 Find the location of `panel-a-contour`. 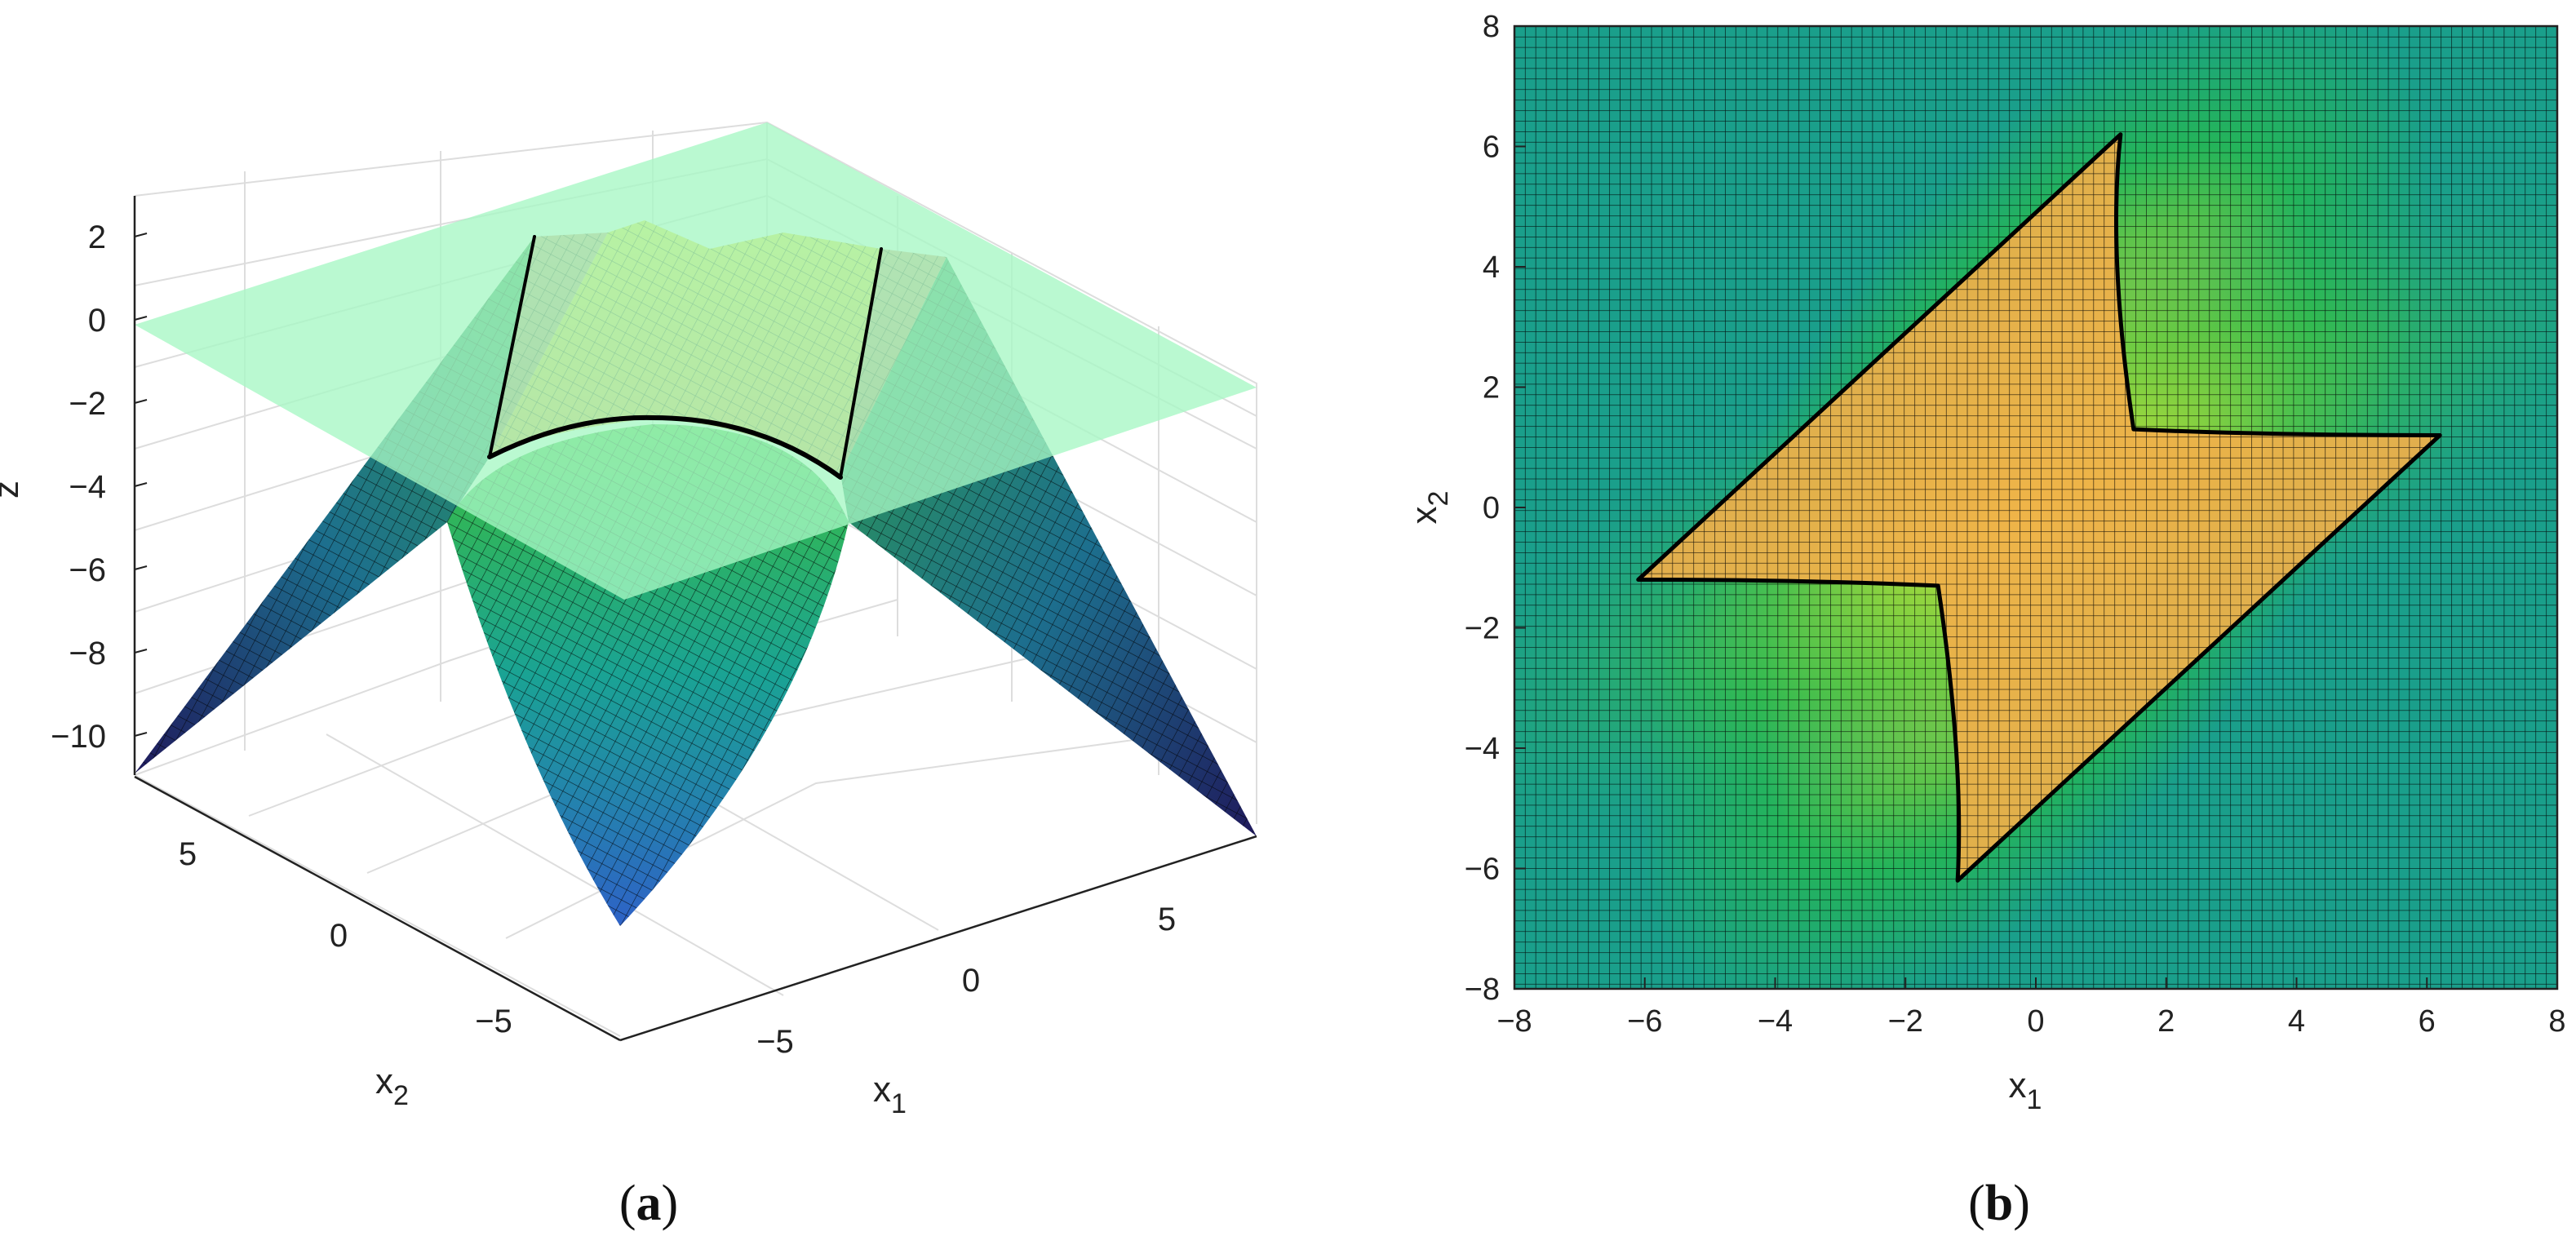

panel-a-contour is located at coordinates (685, 357).